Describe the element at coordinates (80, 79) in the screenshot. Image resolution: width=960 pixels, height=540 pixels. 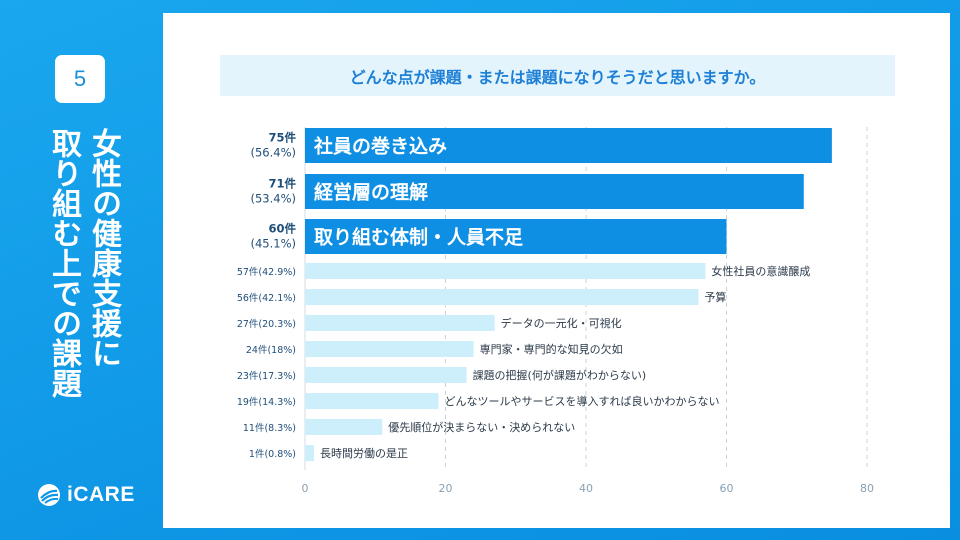
I see `slide-number-badge: 5` at that location.